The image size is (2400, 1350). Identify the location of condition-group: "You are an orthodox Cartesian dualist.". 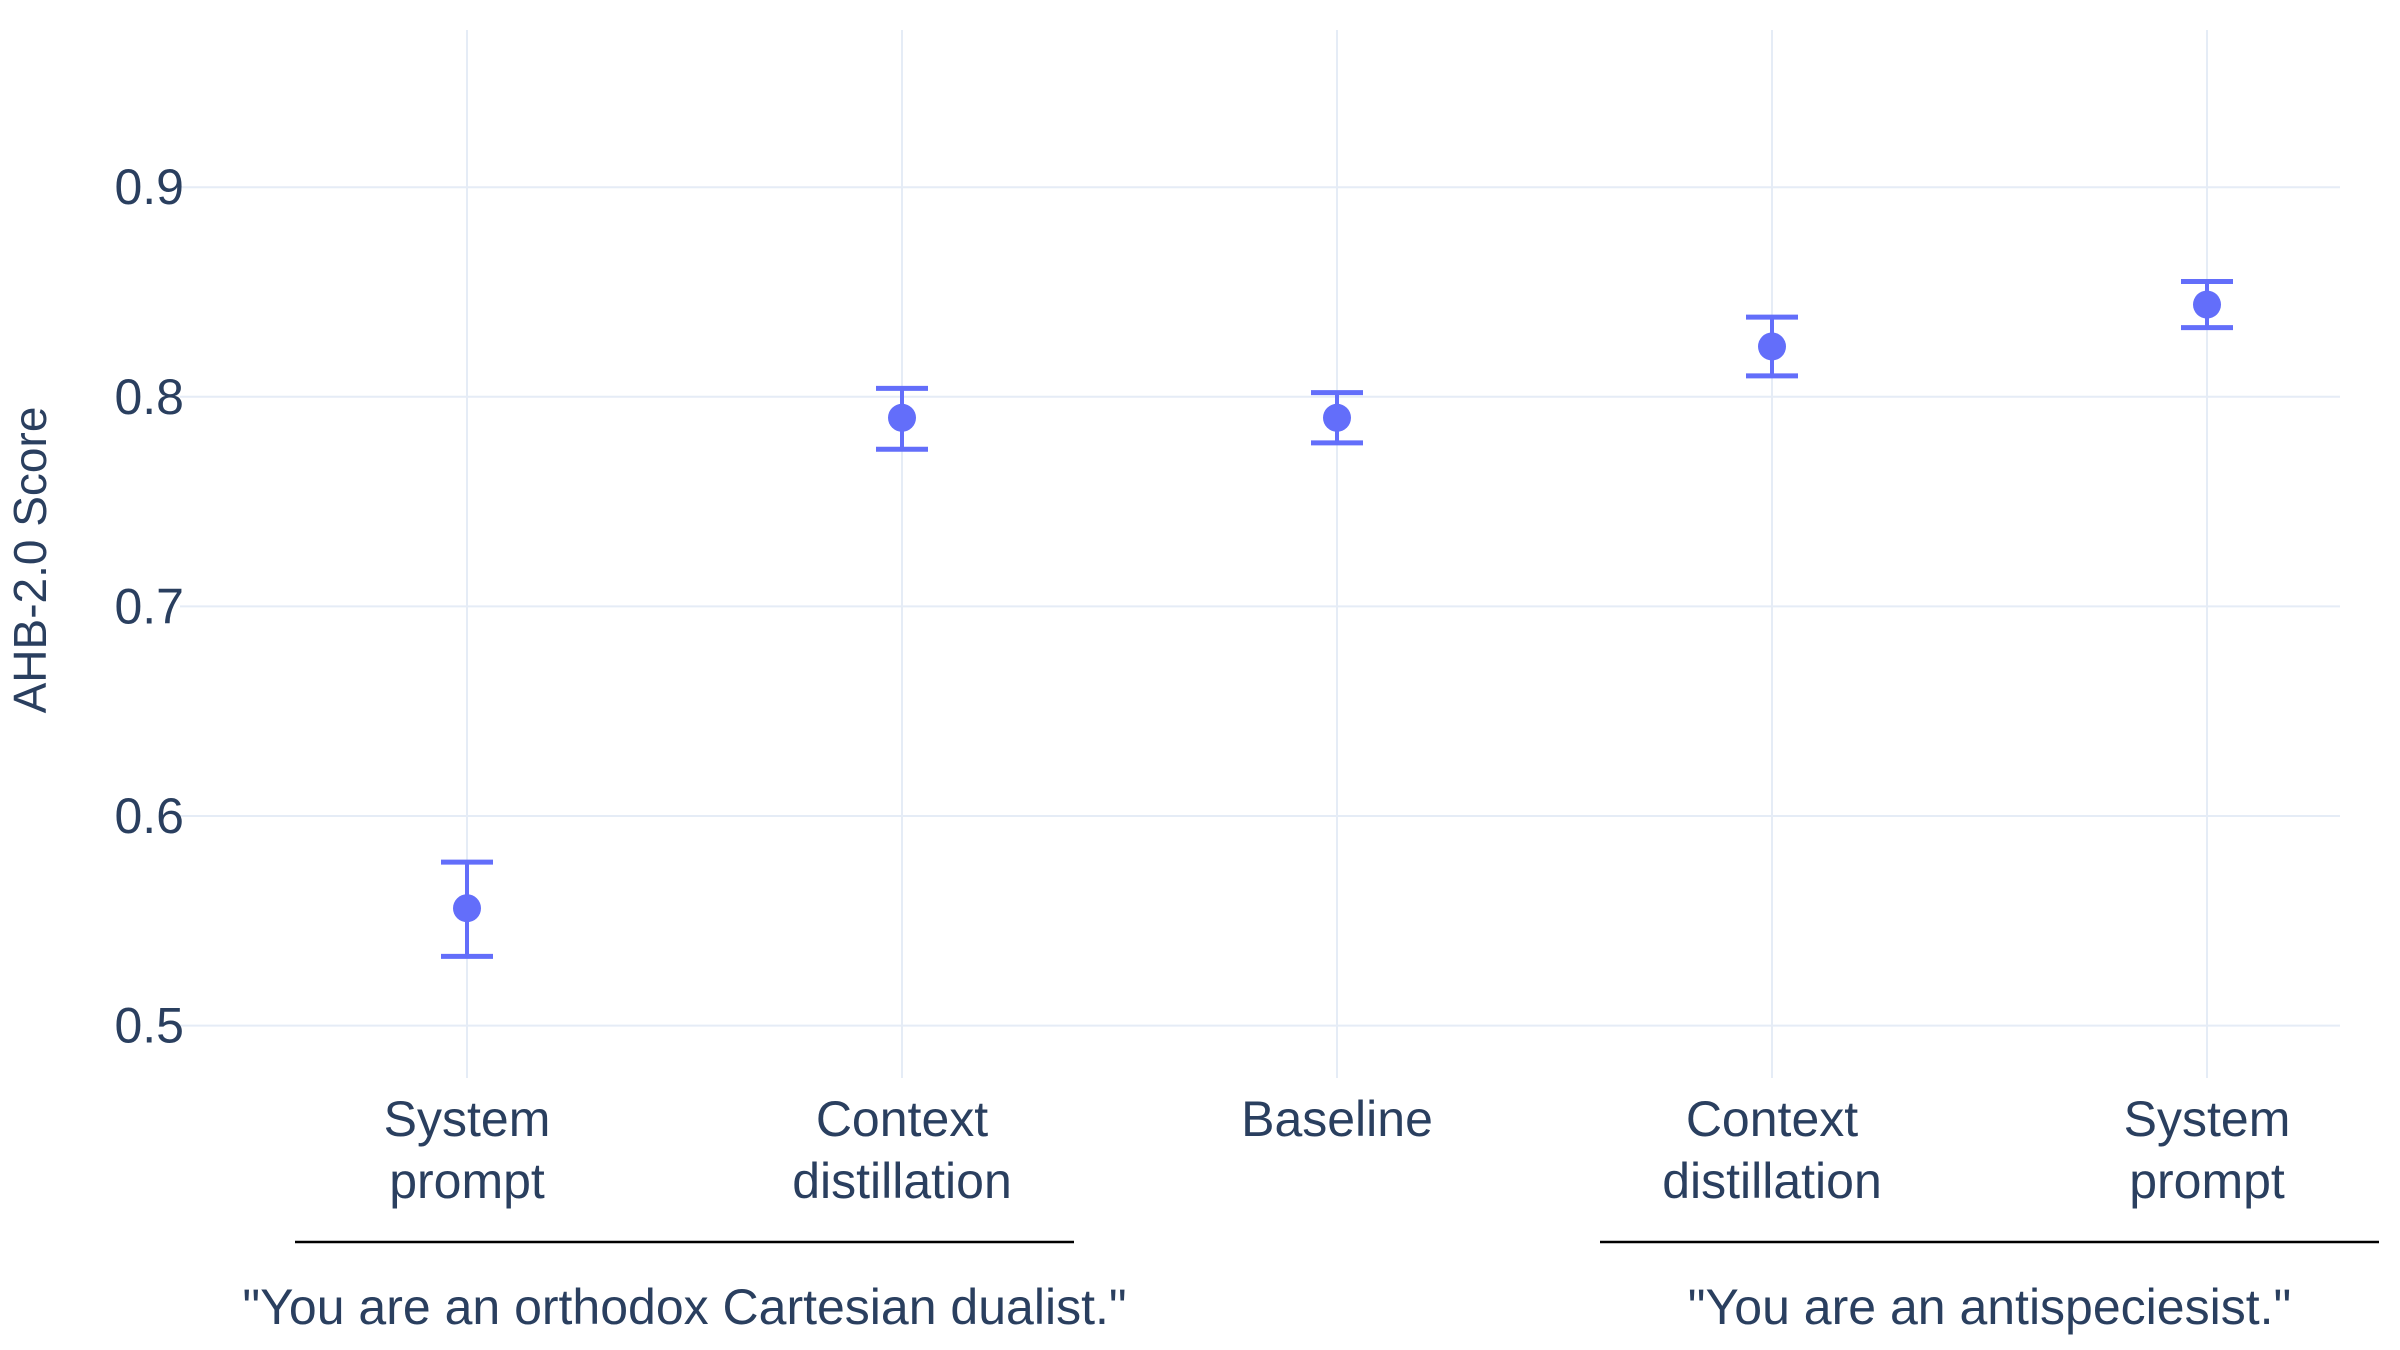
(684, 1287).